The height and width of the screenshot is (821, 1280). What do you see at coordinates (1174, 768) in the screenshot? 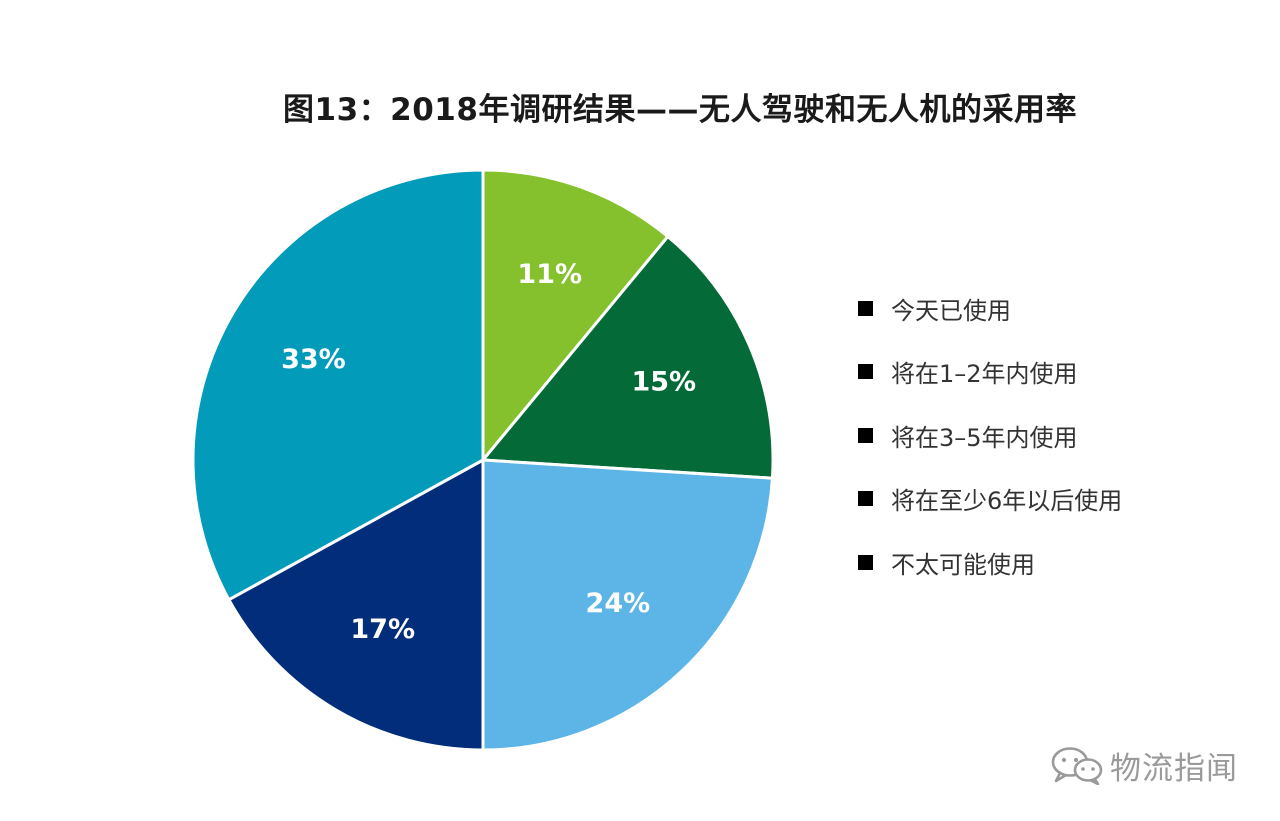
I see `watermark-text: 物流指闻` at bounding box center [1174, 768].